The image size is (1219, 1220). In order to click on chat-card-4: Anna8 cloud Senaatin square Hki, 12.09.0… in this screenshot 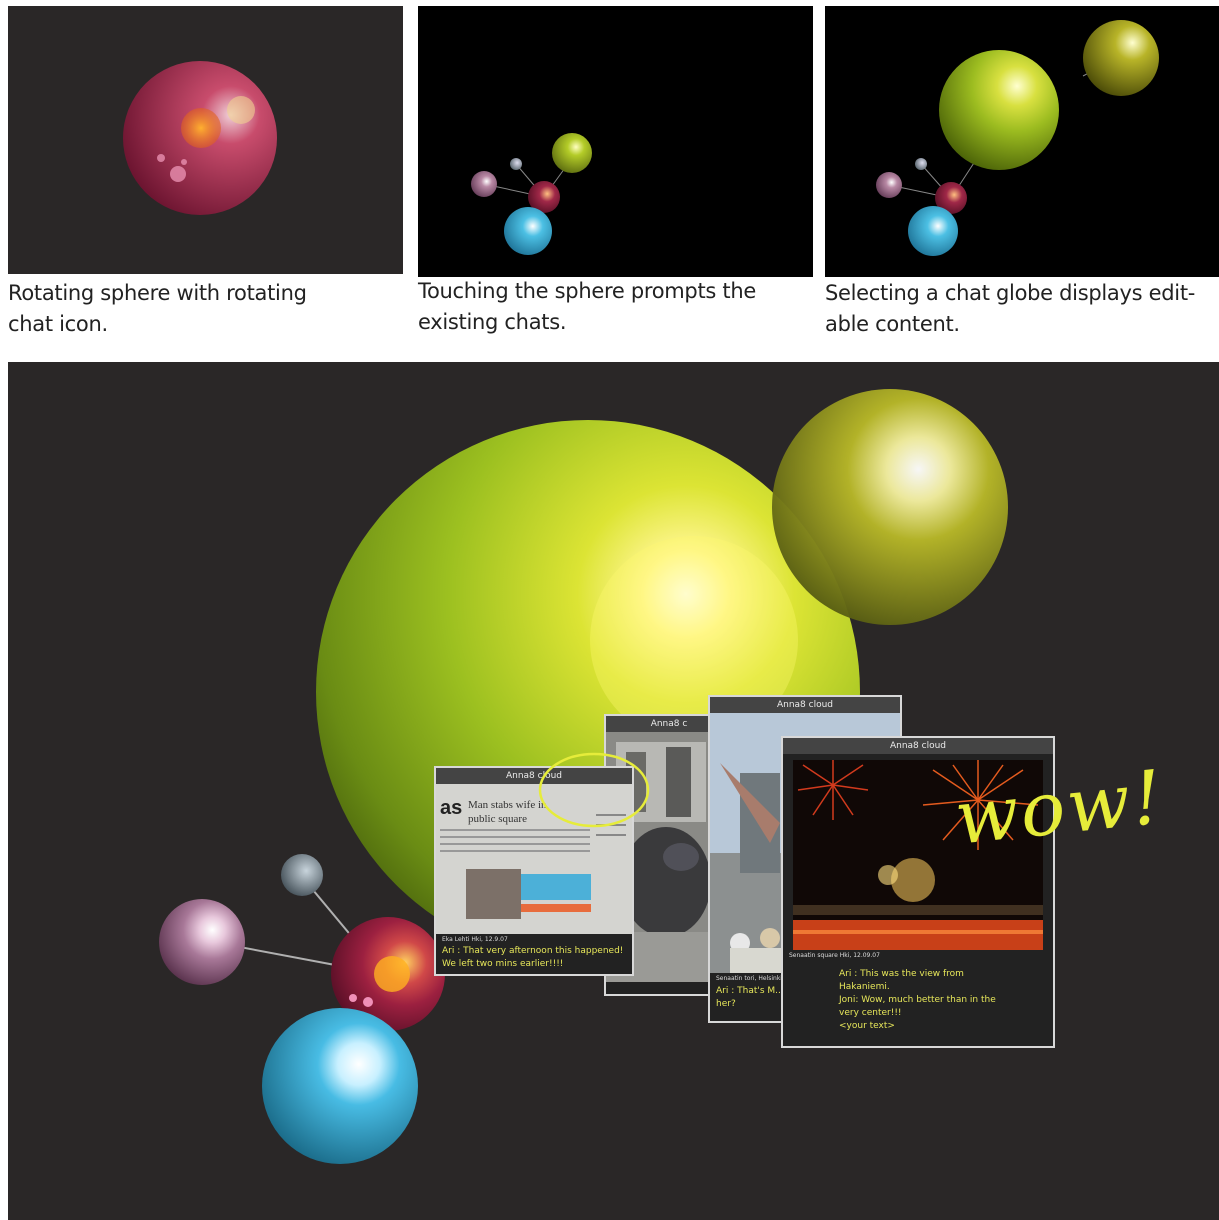, I will do `click(918, 892)`.